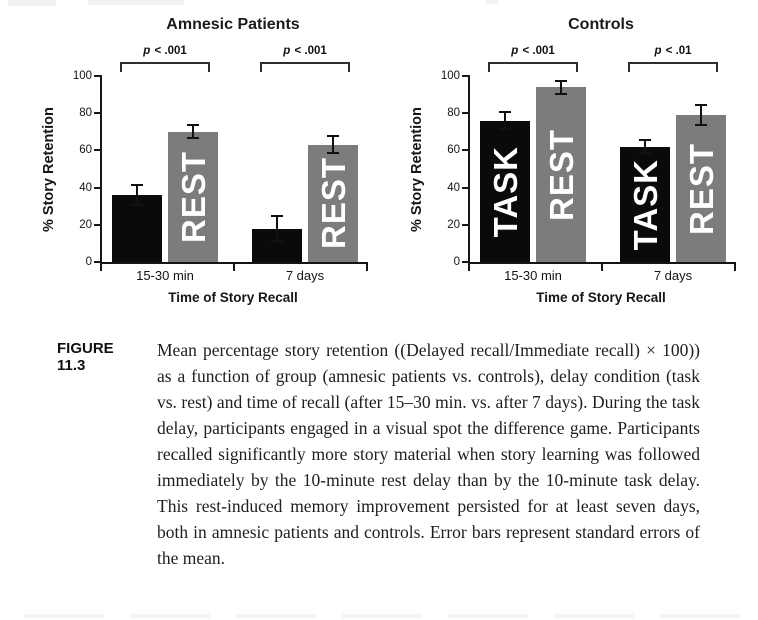  I want to click on bar-task-group2: TASK, so click(645, 204).